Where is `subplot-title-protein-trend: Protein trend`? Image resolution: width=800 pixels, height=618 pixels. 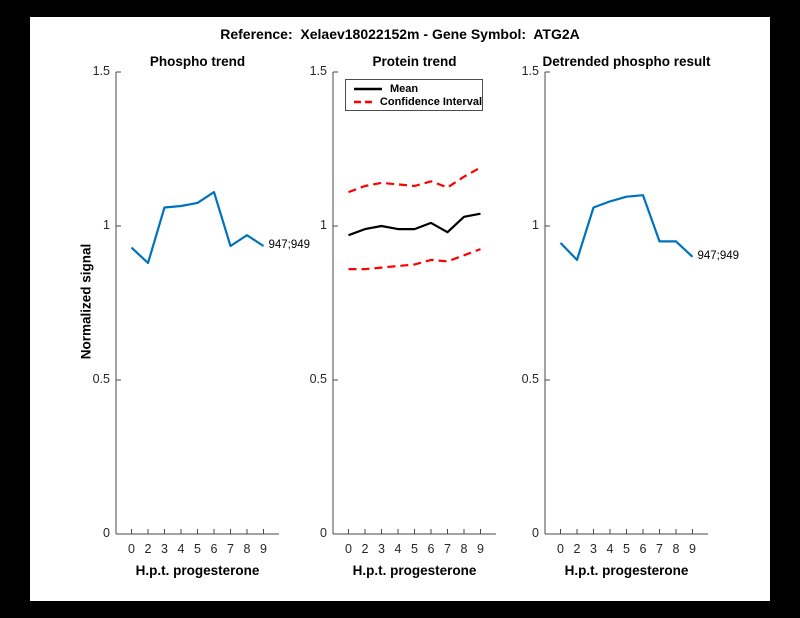 subplot-title-protein-trend: Protein trend is located at coordinates (414, 61).